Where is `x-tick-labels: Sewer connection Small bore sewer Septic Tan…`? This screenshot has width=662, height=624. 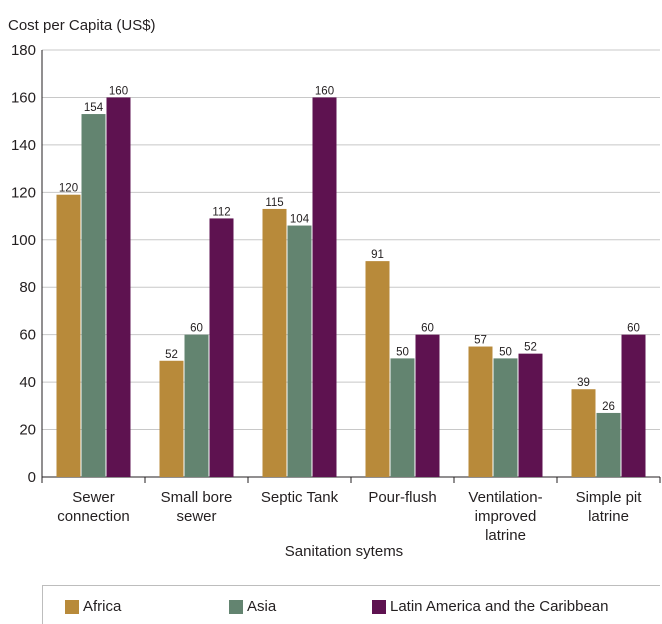
x-tick-labels: Sewer connection Small bore sewer Septic Tan… is located at coordinates (349, 516).